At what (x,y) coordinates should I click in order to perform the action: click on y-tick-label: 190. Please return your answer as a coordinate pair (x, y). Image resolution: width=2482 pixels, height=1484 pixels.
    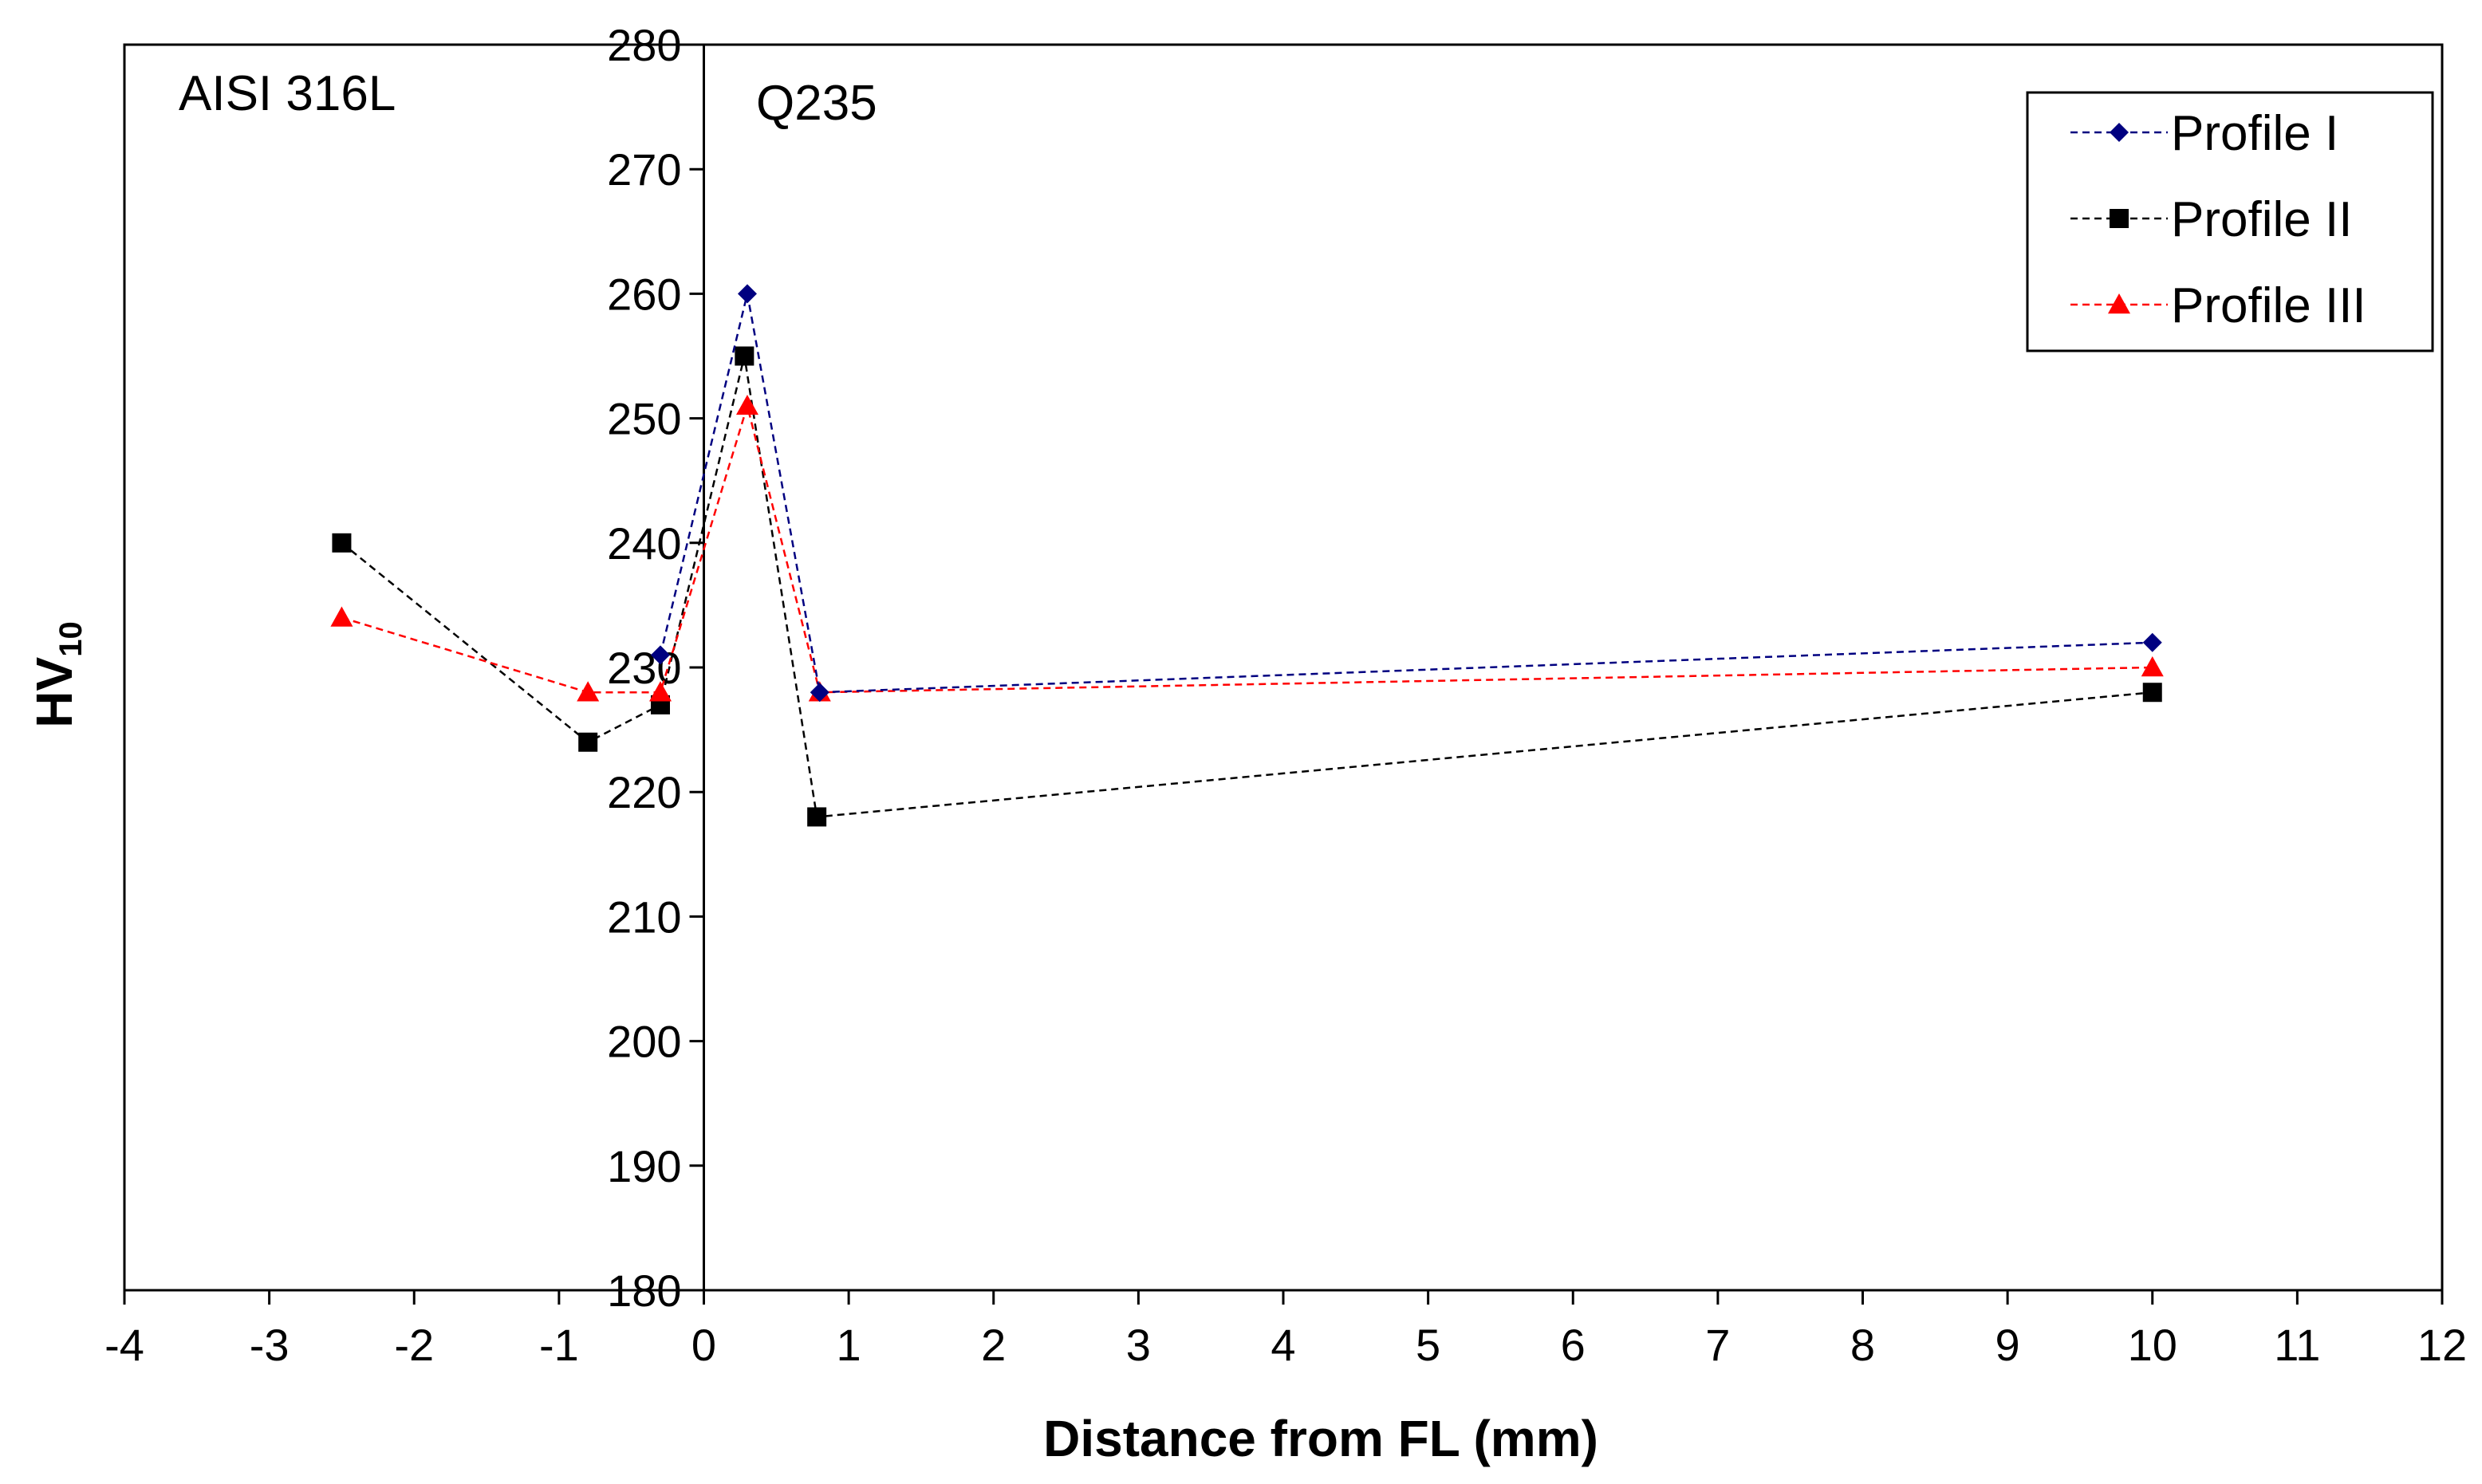
    Looking at the image, I should click on (644, 1166).